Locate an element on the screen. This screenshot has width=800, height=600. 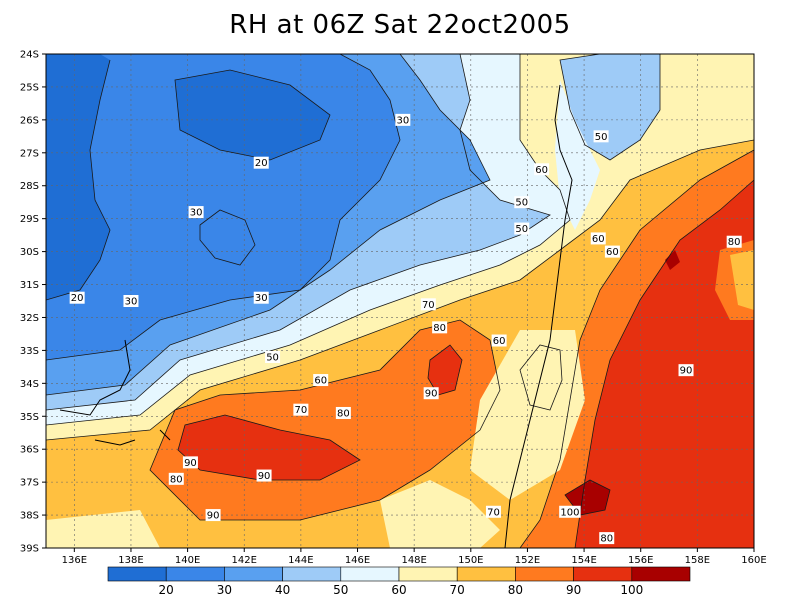
y-tick-label: 39S is located at coordinates (29, 549).